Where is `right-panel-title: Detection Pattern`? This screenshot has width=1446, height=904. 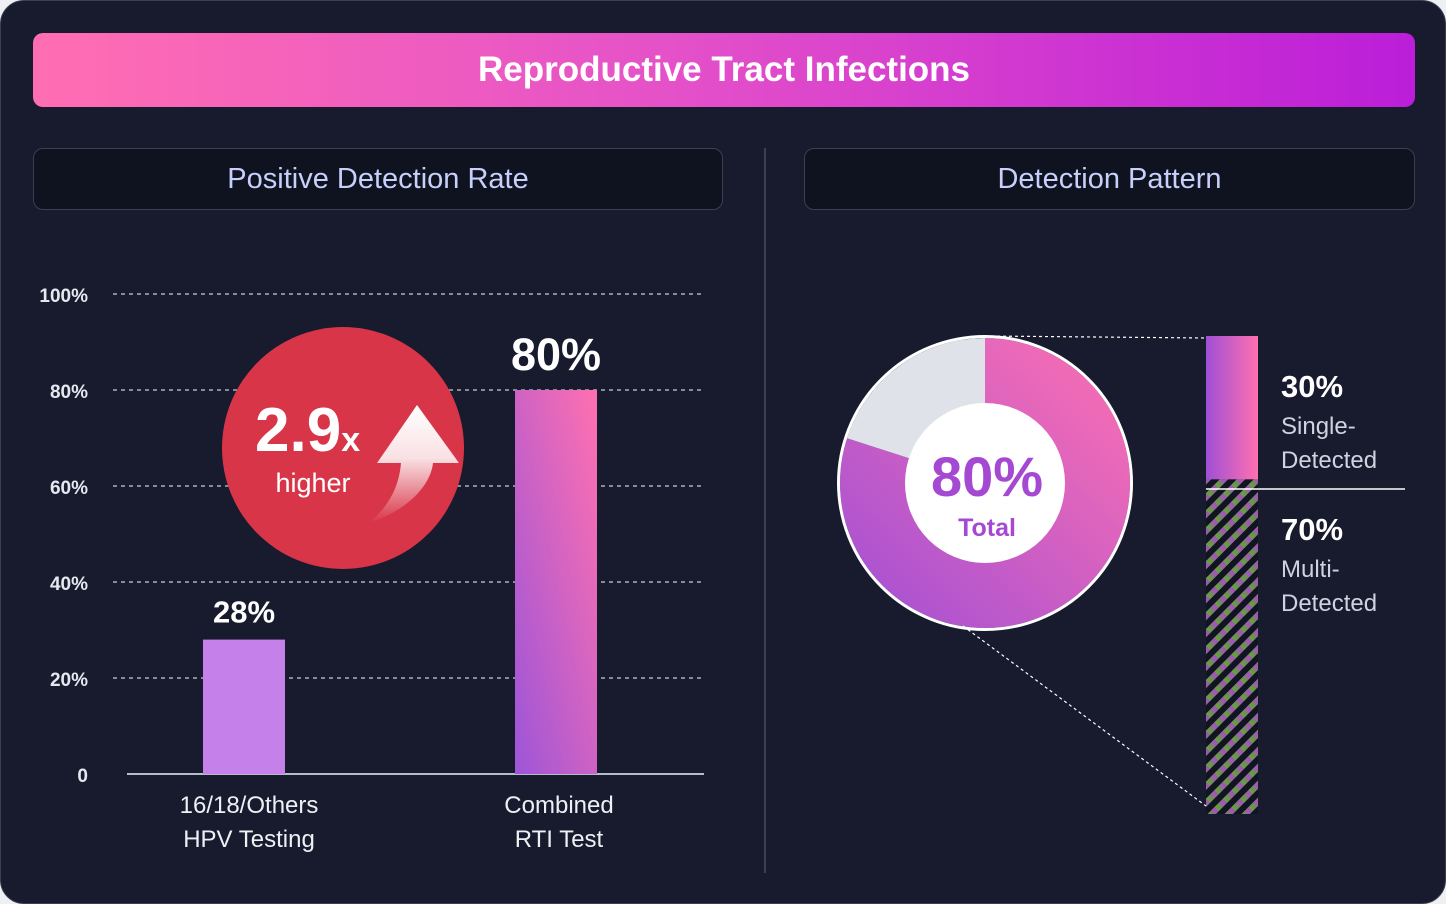
right-panel-title: Detection Pattern is located at coordinates (1109, 179).